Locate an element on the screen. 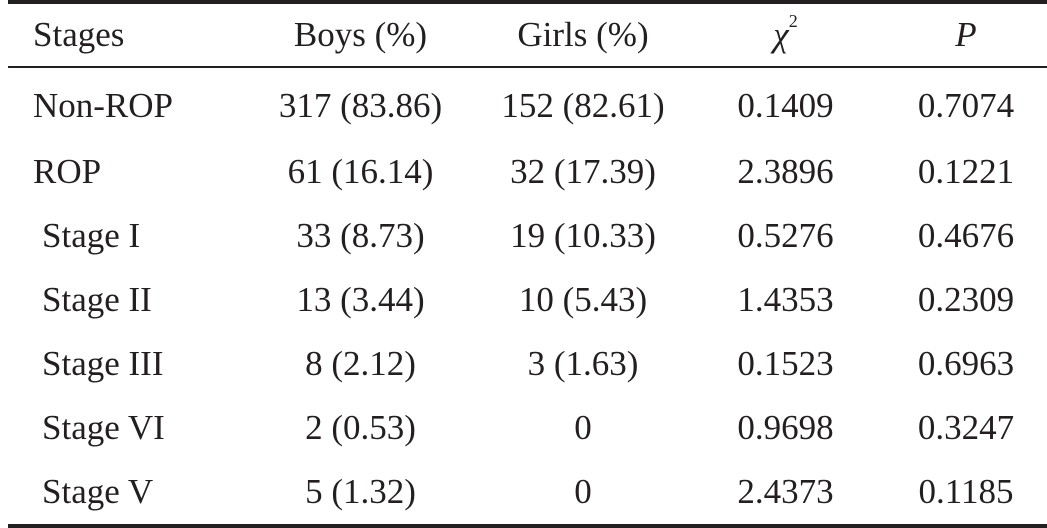 Image resolution: width=1047 pixels, height=528 pixels. cell-p: 0.3247 is located at coordinates (966, 427).